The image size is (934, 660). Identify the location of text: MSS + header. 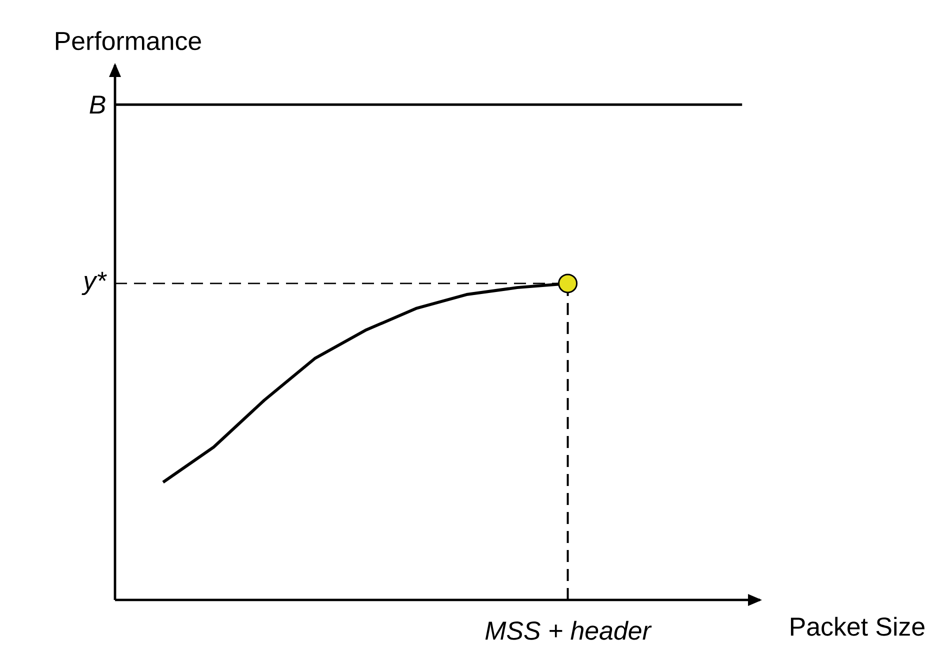
(568, 630).